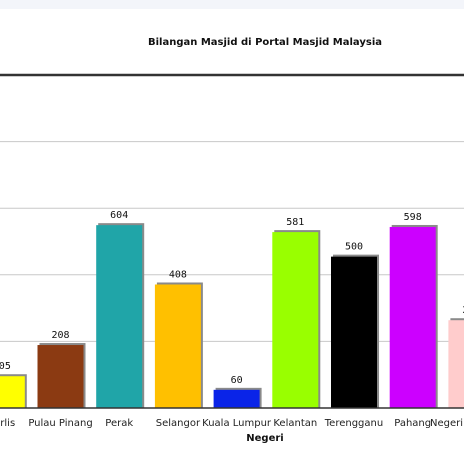 The height and width of the screenshot is (464, 464). Describe the element at coordinates (463, 310) in the screenshot. I see `data-label: 290` at that location.